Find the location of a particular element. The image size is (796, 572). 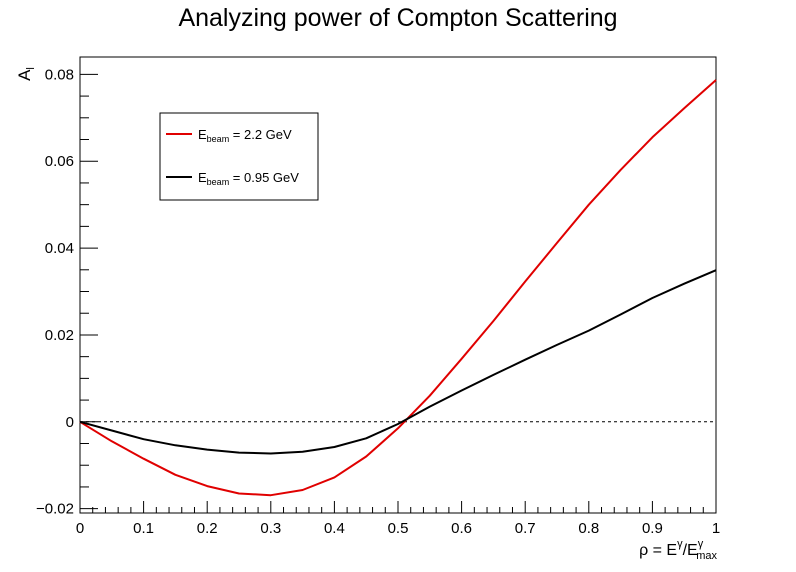

x-tick-label: 0.3 is located at coordinates (270, 528).